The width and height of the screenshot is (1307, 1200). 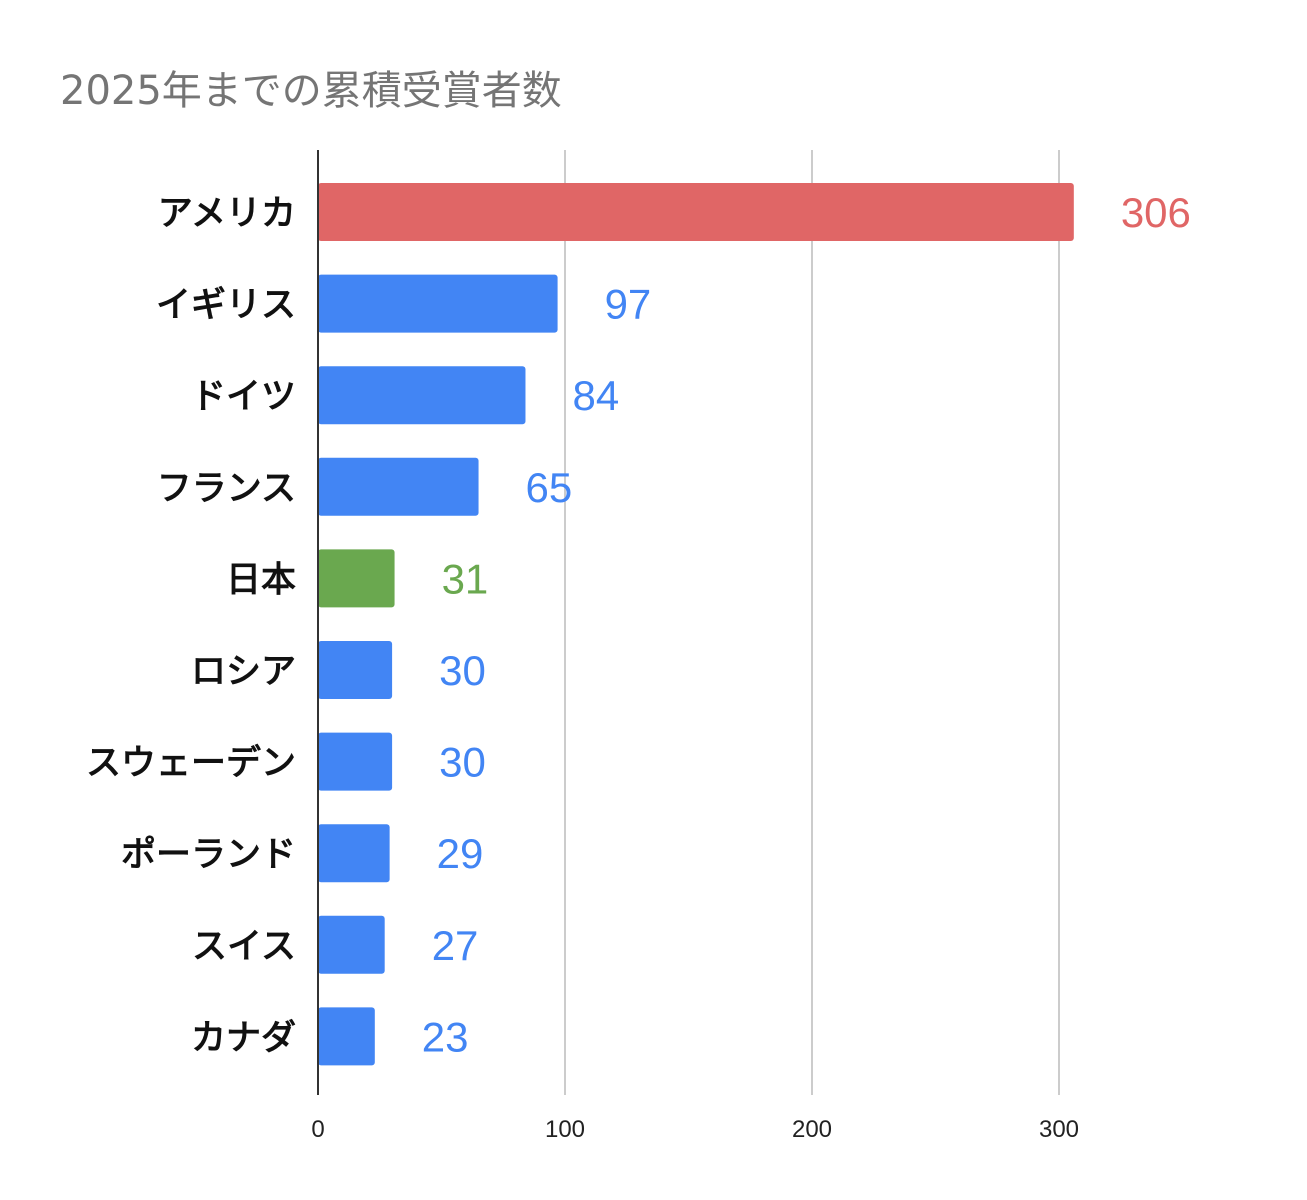 I want to click on category-label: スウェーデン, so click(x=191, y=763).